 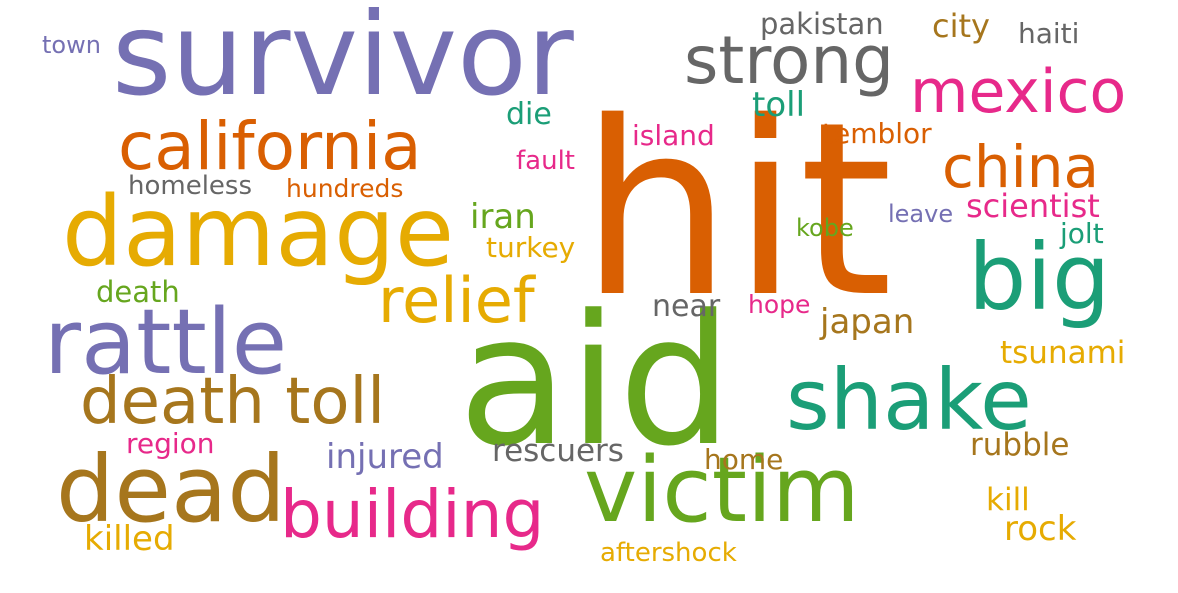 I want to click on word-near: near, so click(x=686, y=306).